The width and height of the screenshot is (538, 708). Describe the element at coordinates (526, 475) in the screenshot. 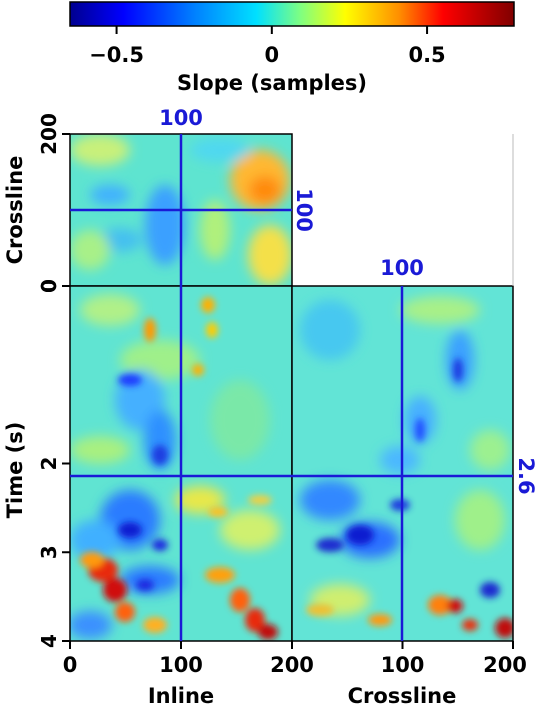

I see `side-crosshair-time-label: 2.6` at that location.